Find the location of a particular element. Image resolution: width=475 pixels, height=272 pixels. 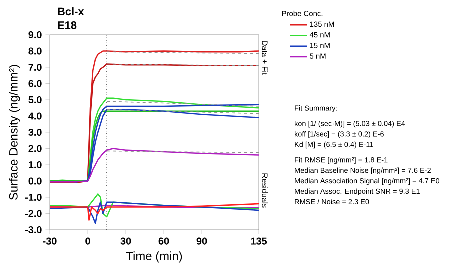

x-tick-label: 0 is located at coordinates (88, 241).